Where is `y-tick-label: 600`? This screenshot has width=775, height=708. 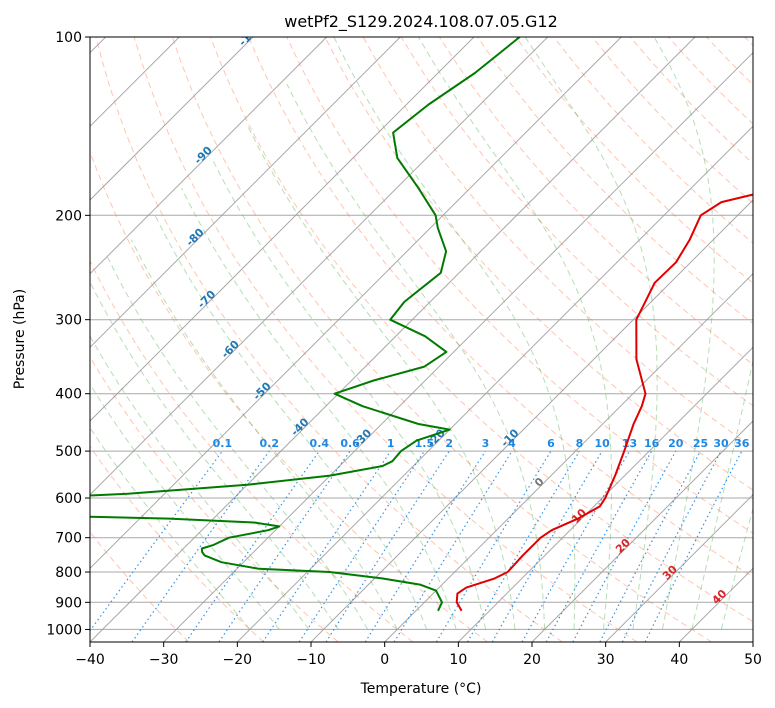
y-tick-label: 600 is located at coordinates (68, 499).